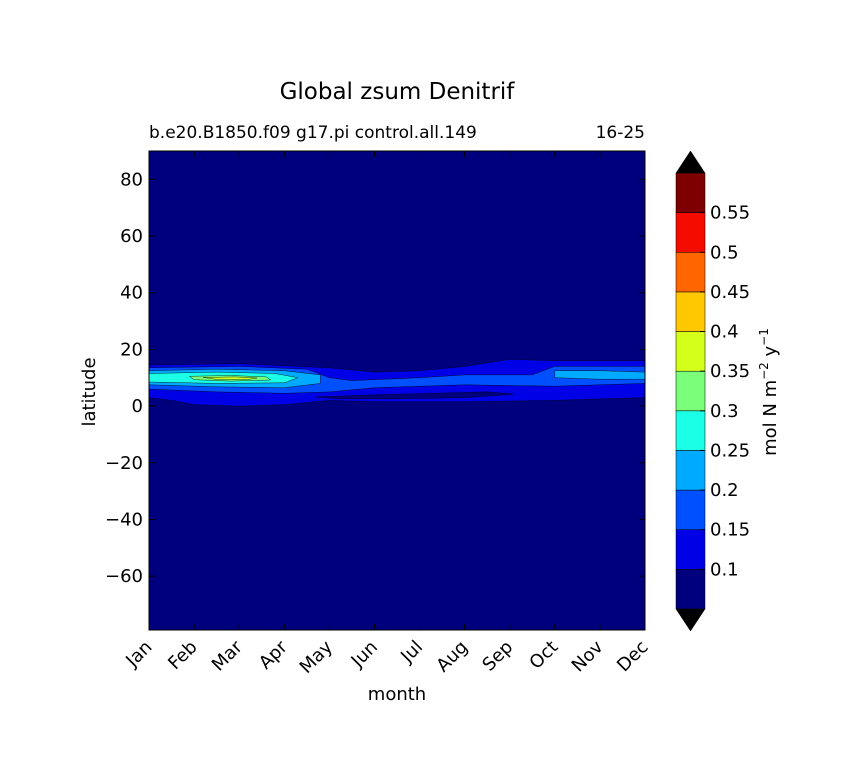  I want to click on x-tick-label: Nov, so click(588, 656).